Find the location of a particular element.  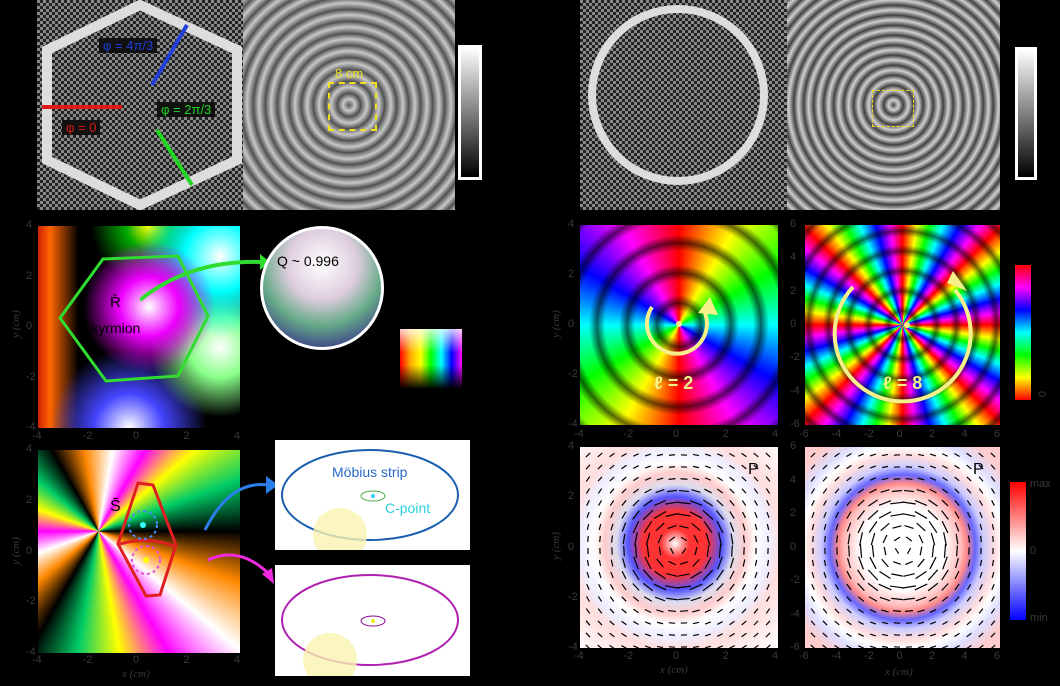

y-axis-label: y (cm) is located at coordinates (555, 546).